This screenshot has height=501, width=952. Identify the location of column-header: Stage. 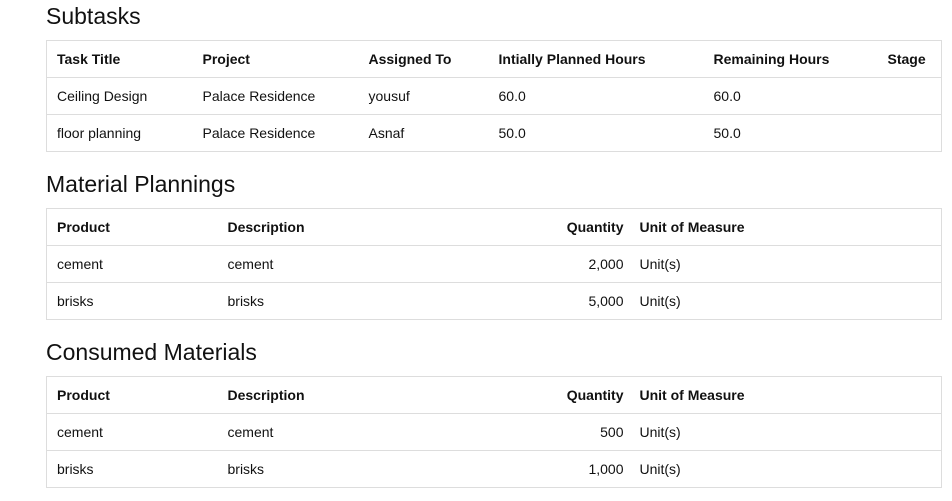
(909, 59).